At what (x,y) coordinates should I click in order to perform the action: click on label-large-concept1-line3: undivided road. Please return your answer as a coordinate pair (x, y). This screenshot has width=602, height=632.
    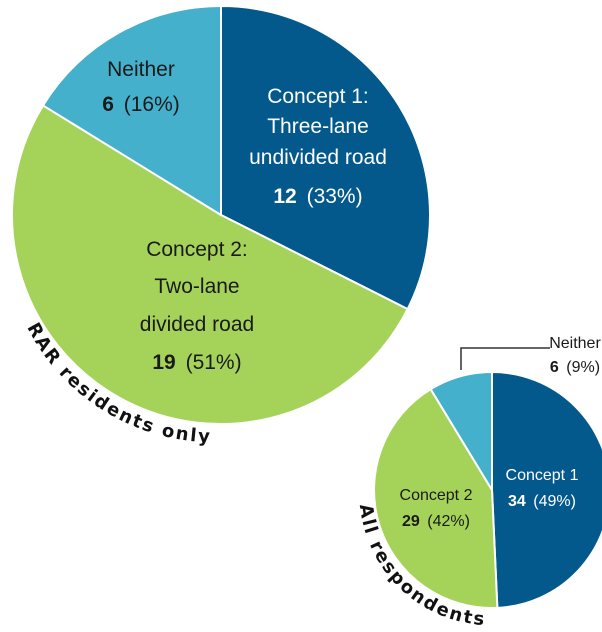
    Looking at the image, I should click on (318, 157).